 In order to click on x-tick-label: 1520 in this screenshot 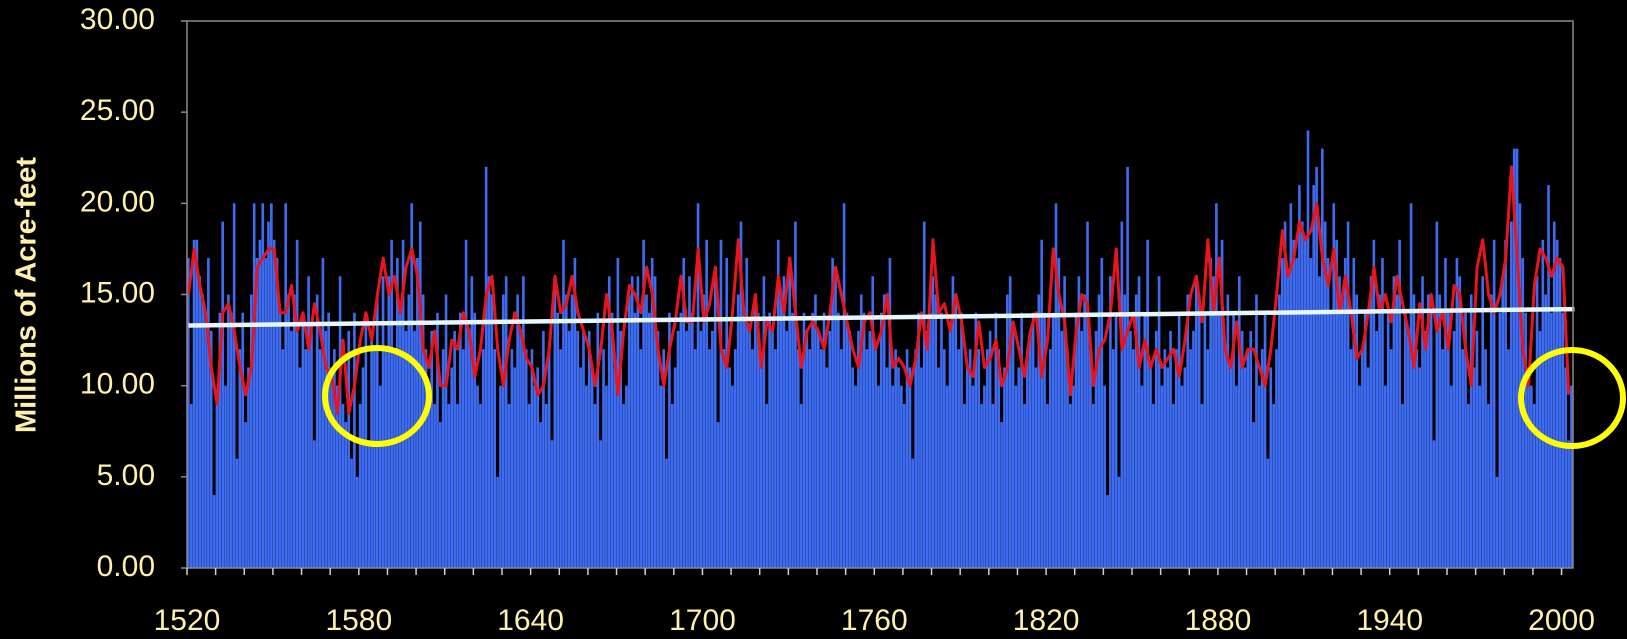, I will do `click(187, 620)`.